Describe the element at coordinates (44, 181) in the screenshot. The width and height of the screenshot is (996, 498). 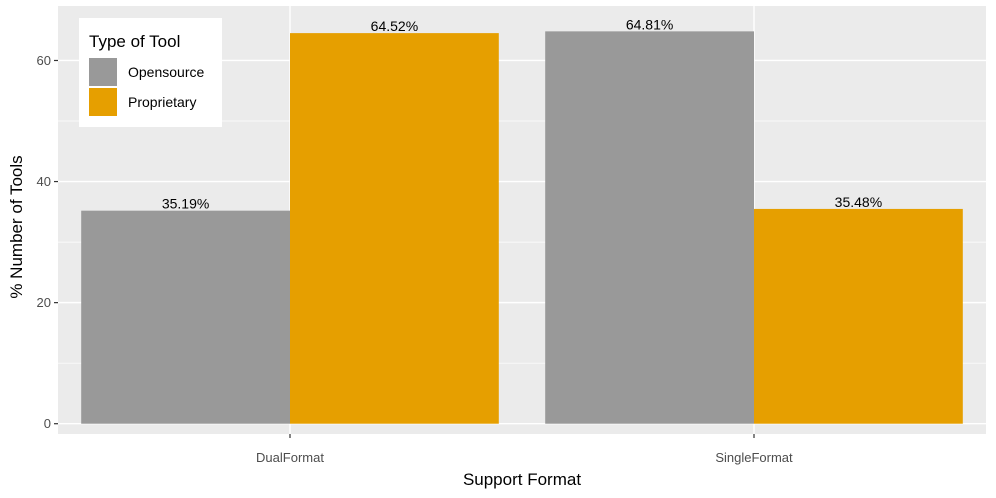
I see `y-tick-label: 40` at that location.